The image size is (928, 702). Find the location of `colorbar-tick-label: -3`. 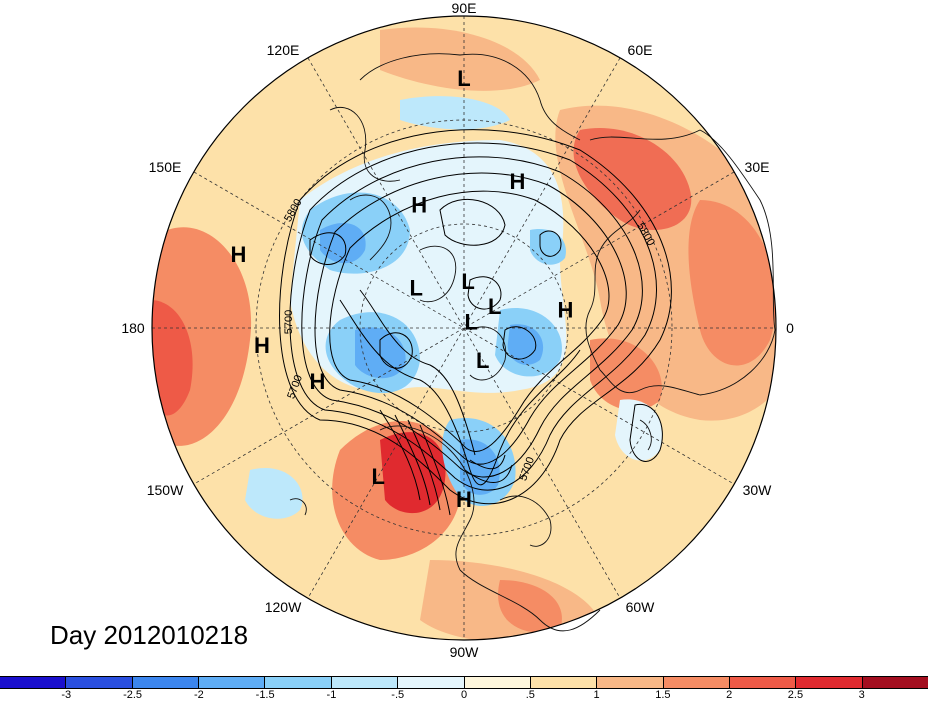

colorbar-tick-label: -3 is located at coordinates (66, 695).